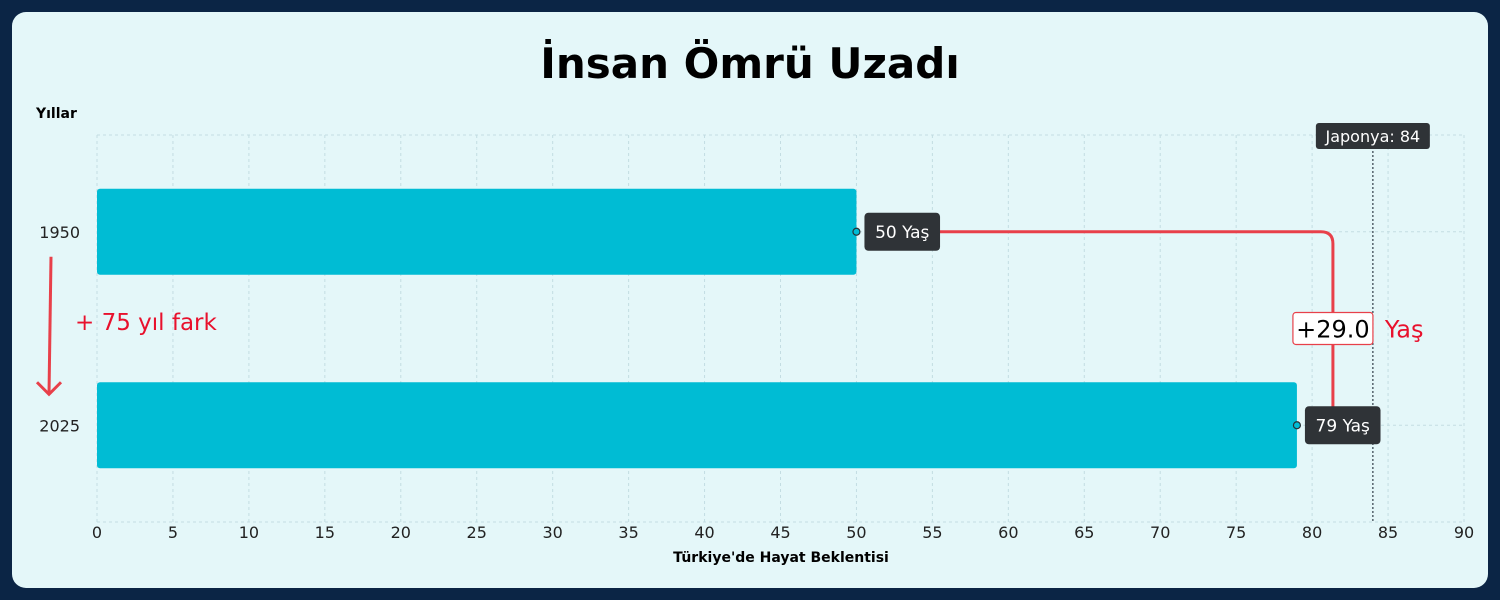  Describe the element at coordinates (49, 389) in the screenshot. I see `year-gap-arrowhead` at that location.